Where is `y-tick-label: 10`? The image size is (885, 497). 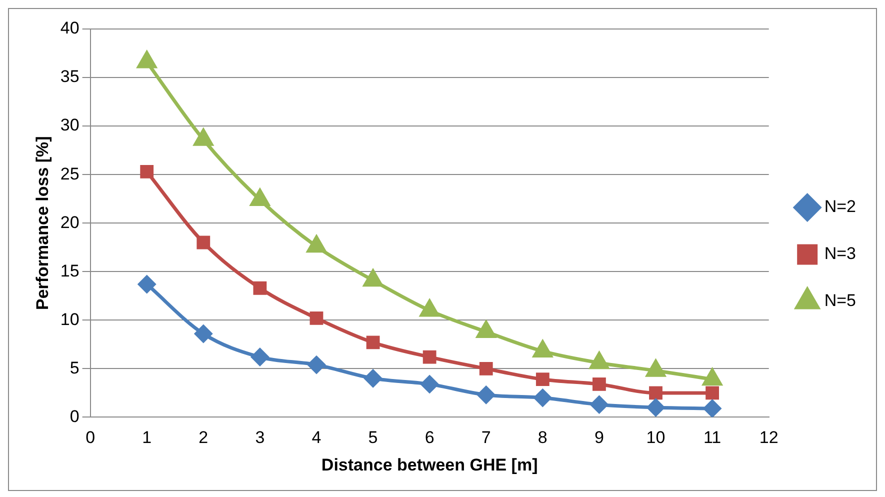 y-tick-label: 10 is located at coordinates (70, 319).